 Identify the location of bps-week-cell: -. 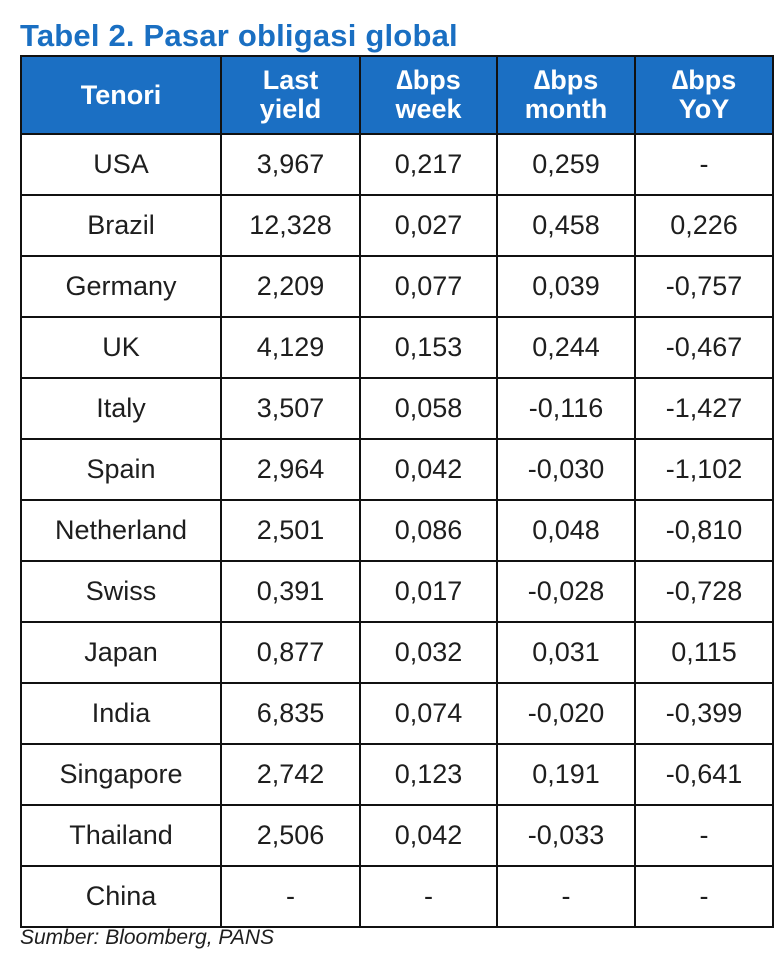
(428, 896).